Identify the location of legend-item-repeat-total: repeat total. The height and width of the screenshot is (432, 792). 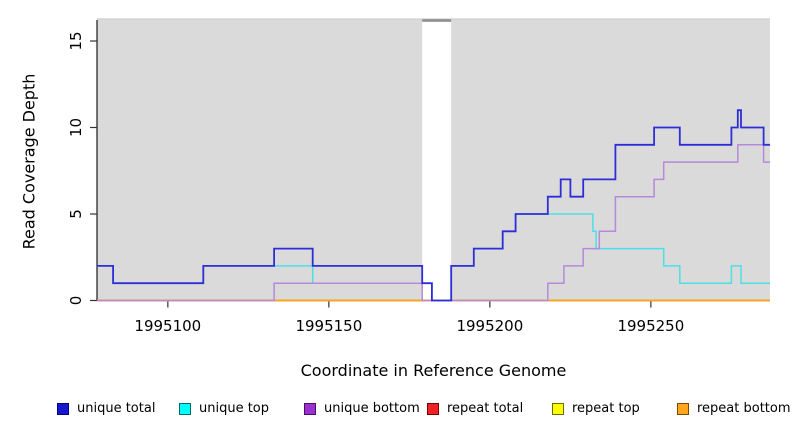
(475, 409).